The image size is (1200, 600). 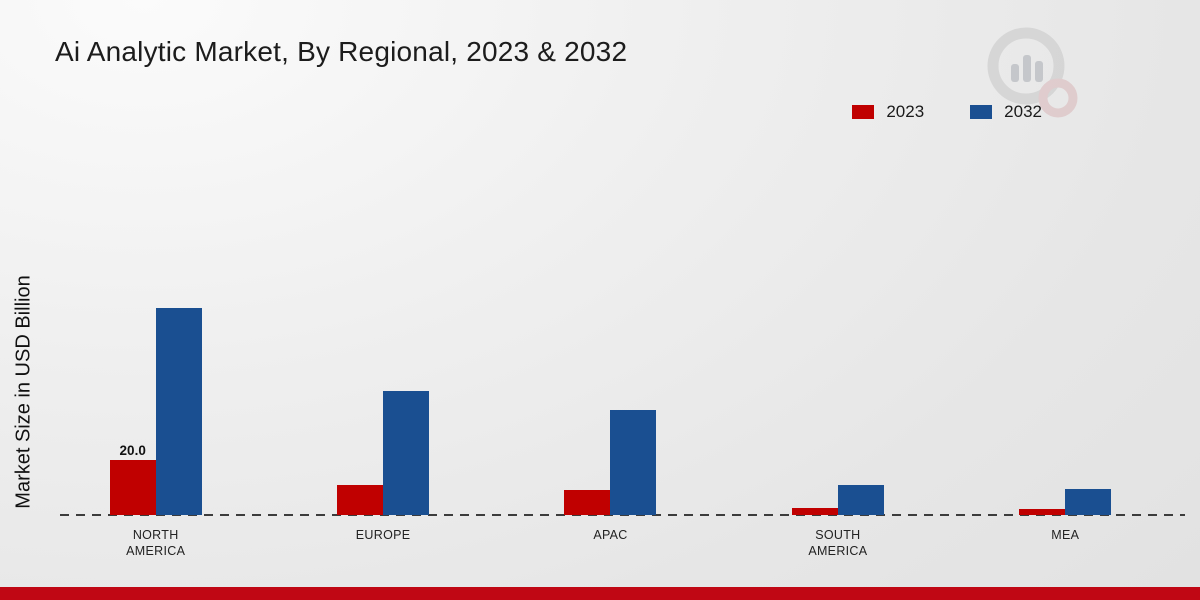 What do you see at coordinates (622, 515) in the screenshot?
I see `x-axis-baseline` at bounding box center [622, 515].